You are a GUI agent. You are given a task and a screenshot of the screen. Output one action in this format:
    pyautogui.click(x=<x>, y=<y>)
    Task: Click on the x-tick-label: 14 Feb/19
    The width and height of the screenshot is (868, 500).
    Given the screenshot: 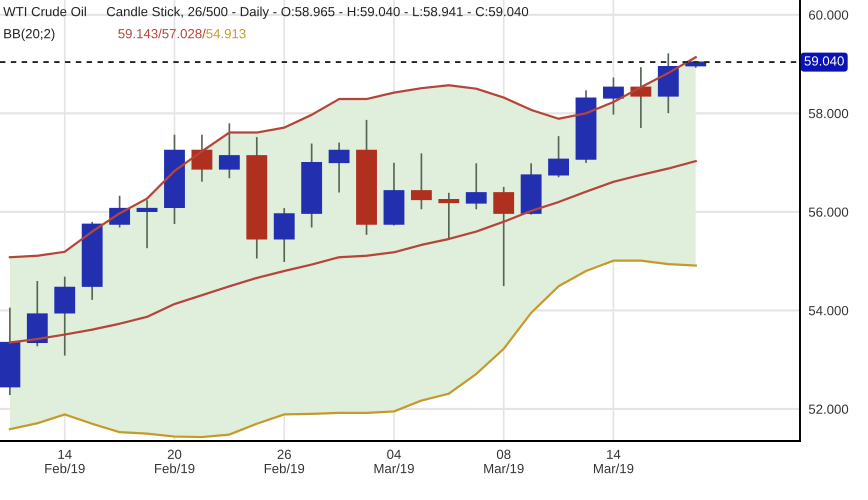 What is the action you would take?
    pyautogui.click(x=65, y=462)
    